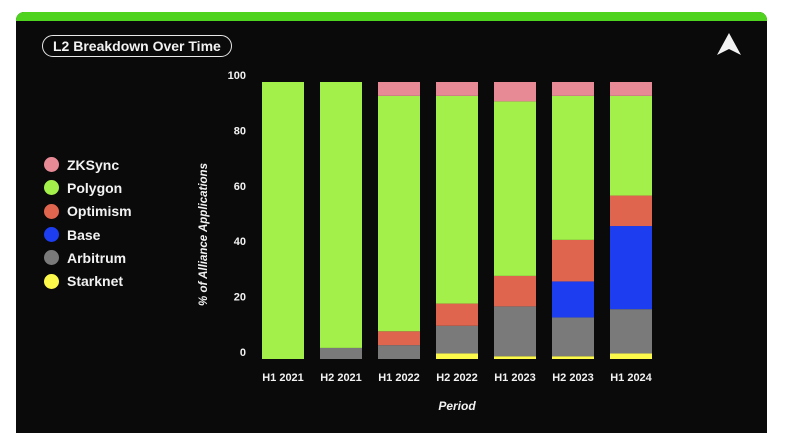  I want to click on legend-label: Arbitrum, so click(97, 257).